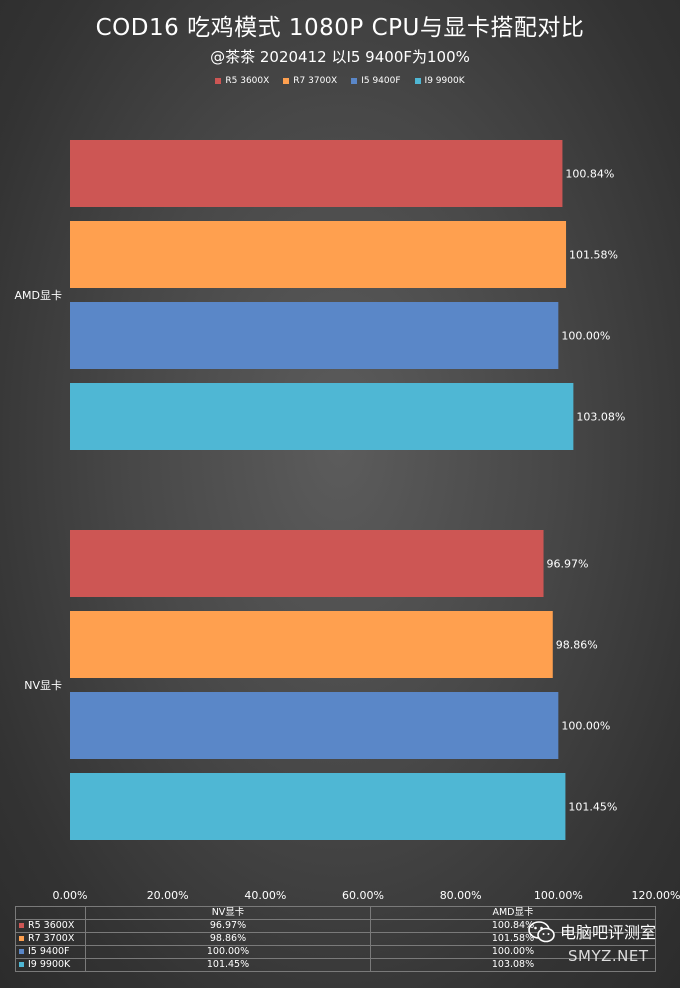 The image size is (680, 988). I want to click on legend-item: R7 3700X, so click(310, 81).